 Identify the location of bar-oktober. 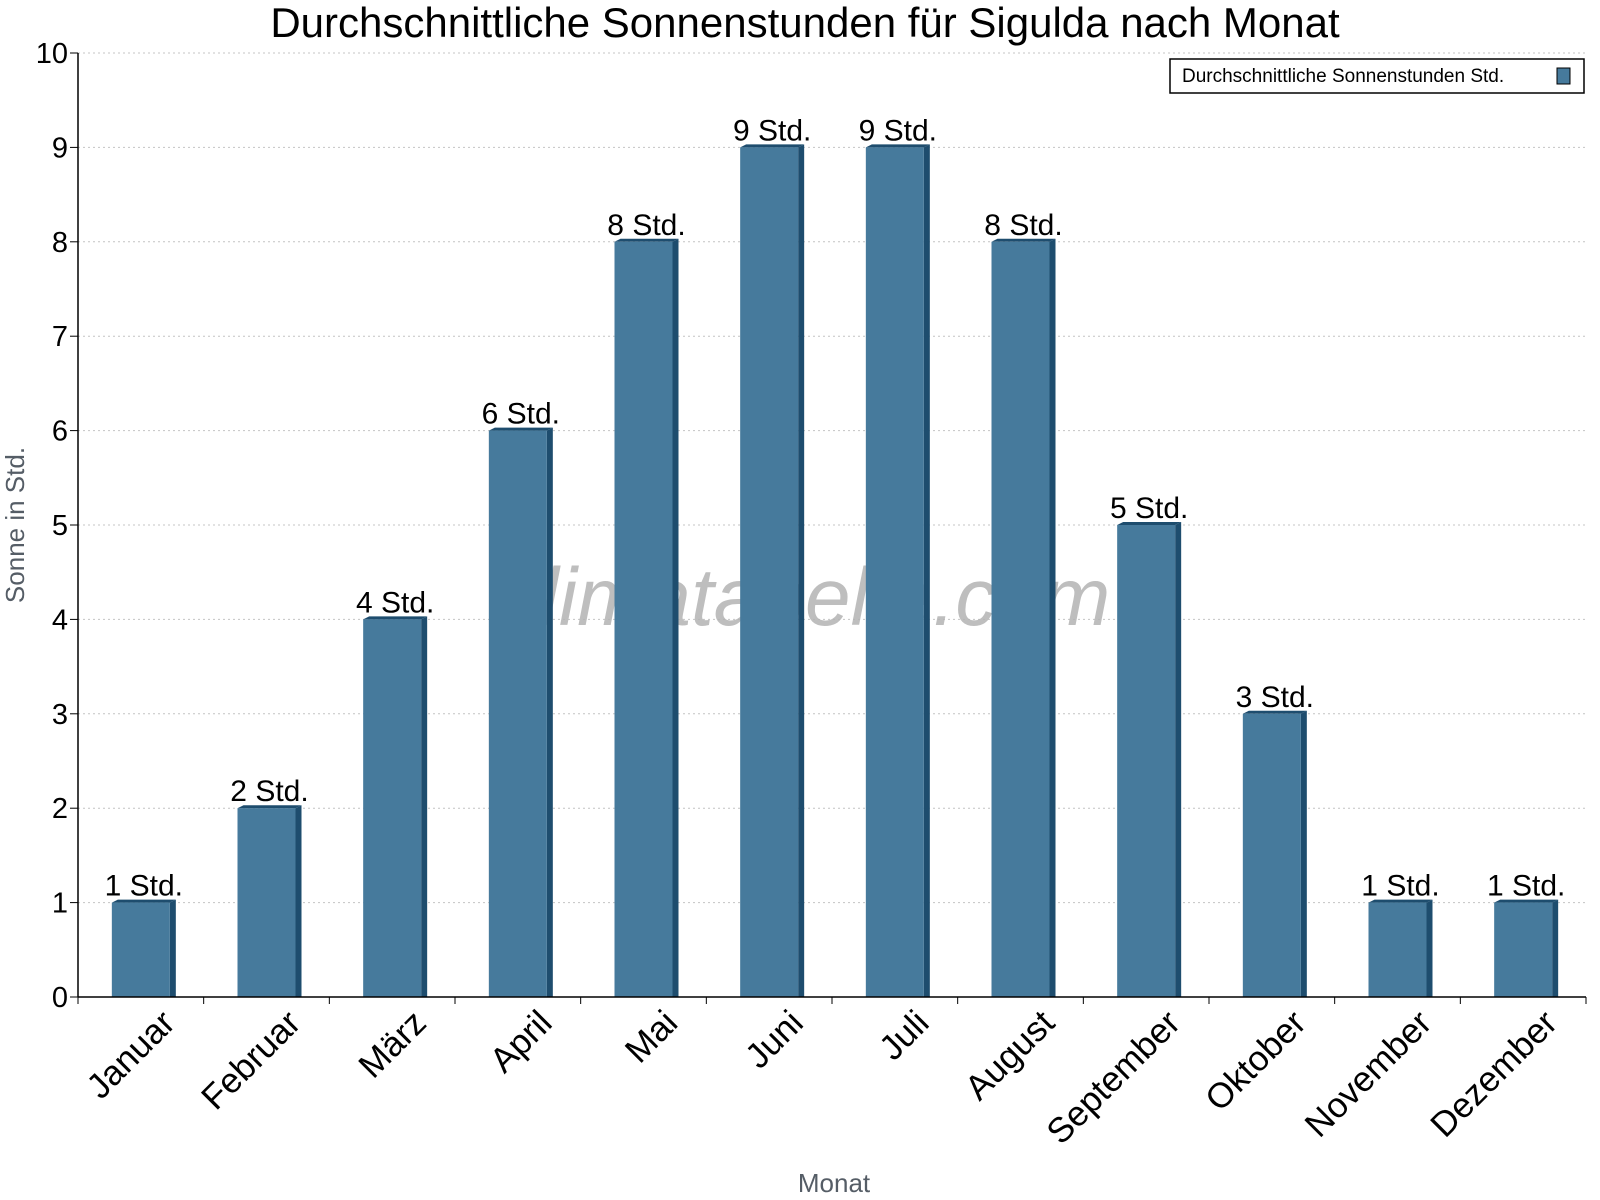
(1274, 853).